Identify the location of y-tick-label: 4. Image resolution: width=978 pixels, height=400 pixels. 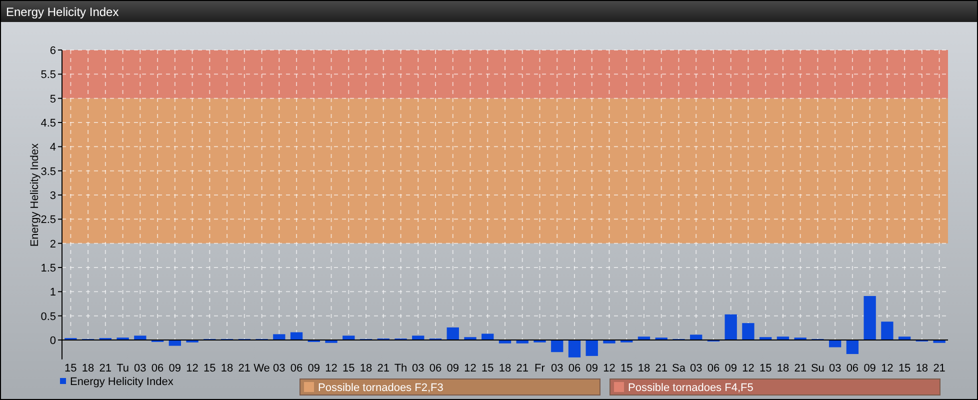
(53, 148).